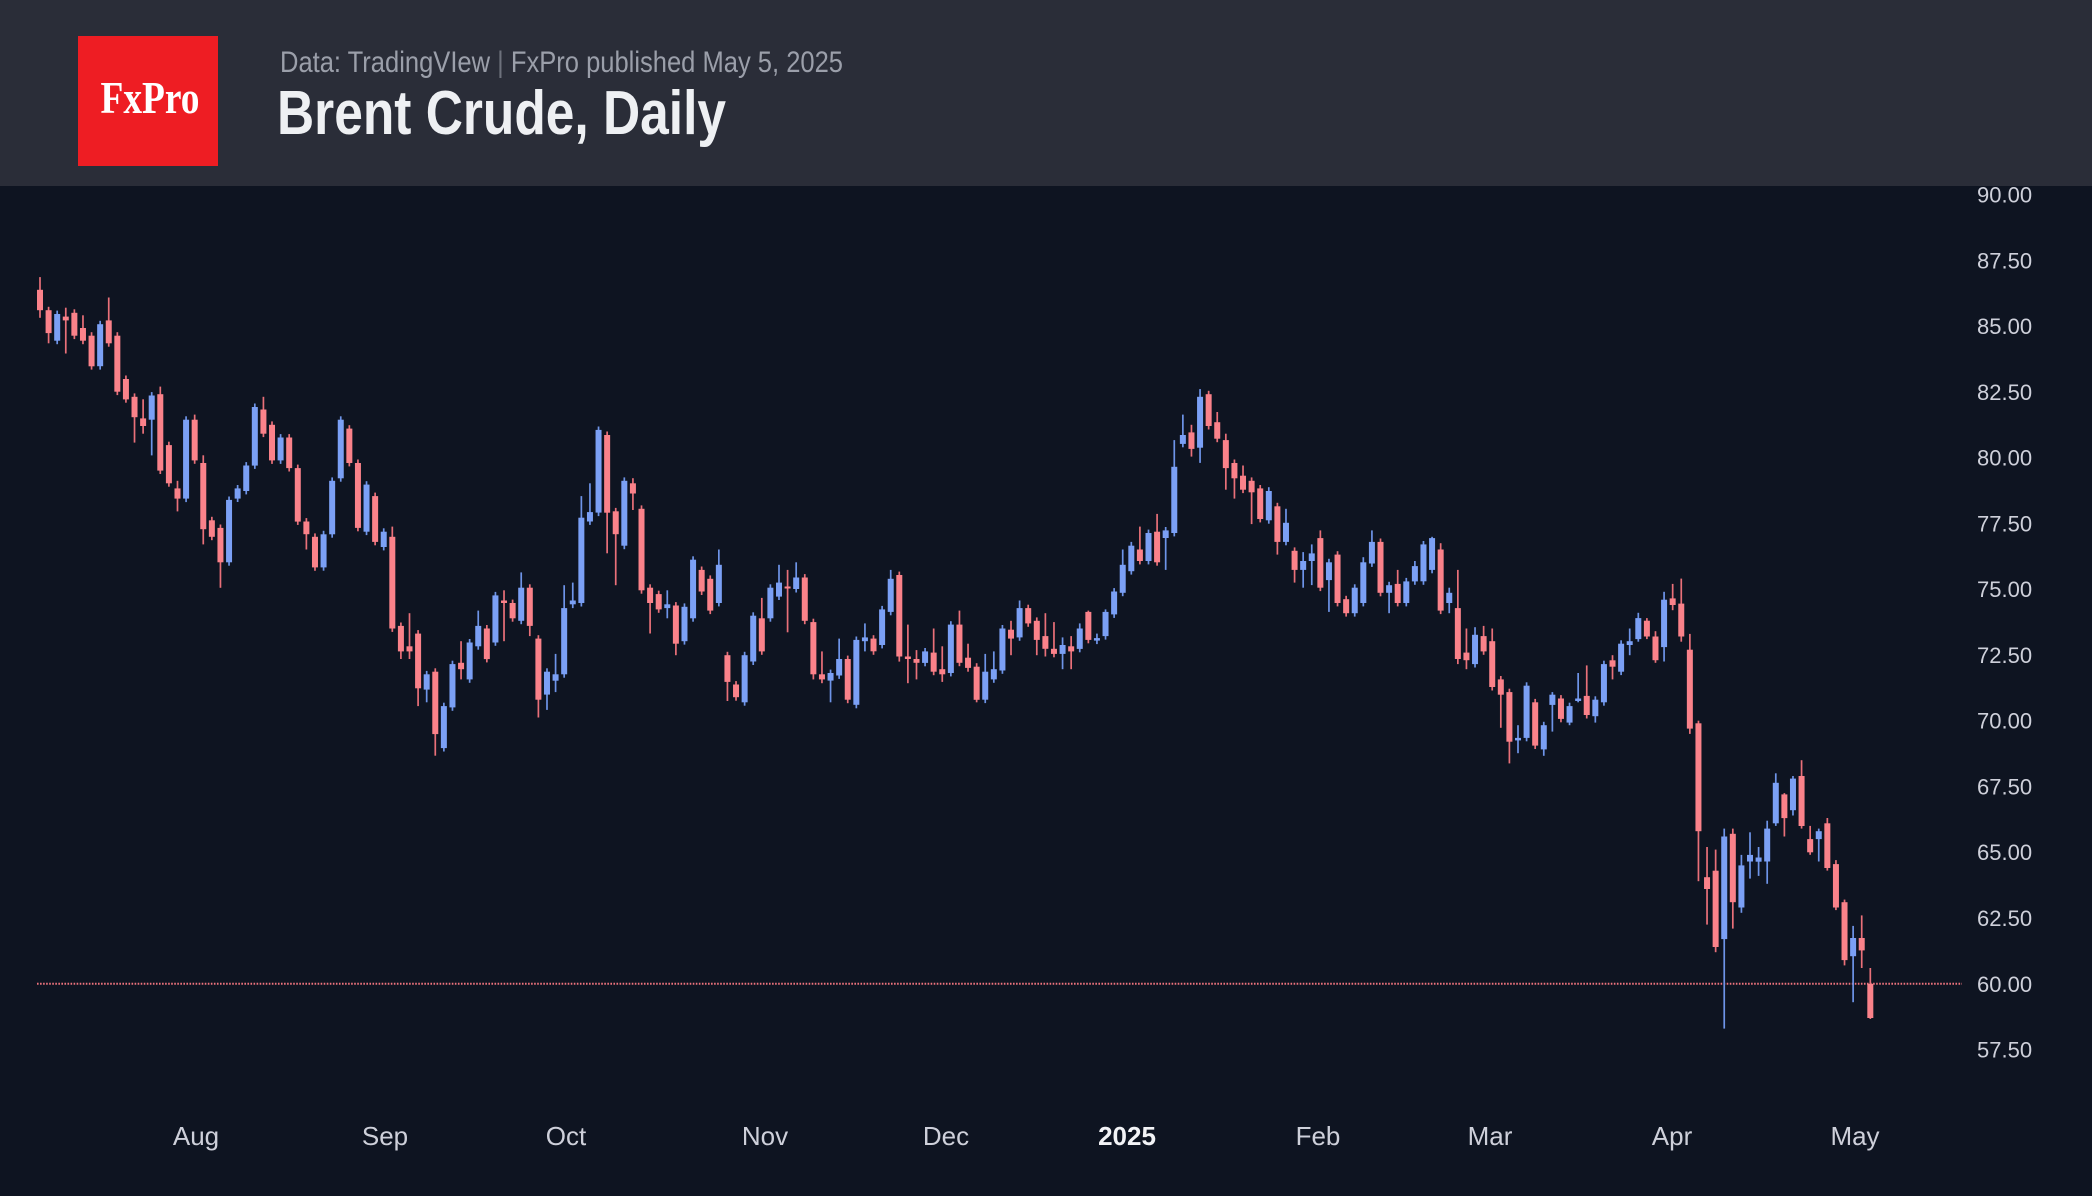 The height and width of the screenshot is (1196, 2092). I want to click on svg-text: Oct, so click(566, 1136).